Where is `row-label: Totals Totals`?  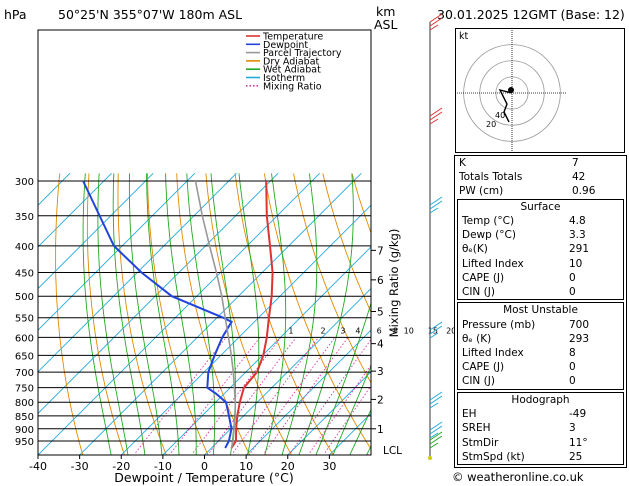
row-label: Totals Totals is located at coordinates (491, 177).